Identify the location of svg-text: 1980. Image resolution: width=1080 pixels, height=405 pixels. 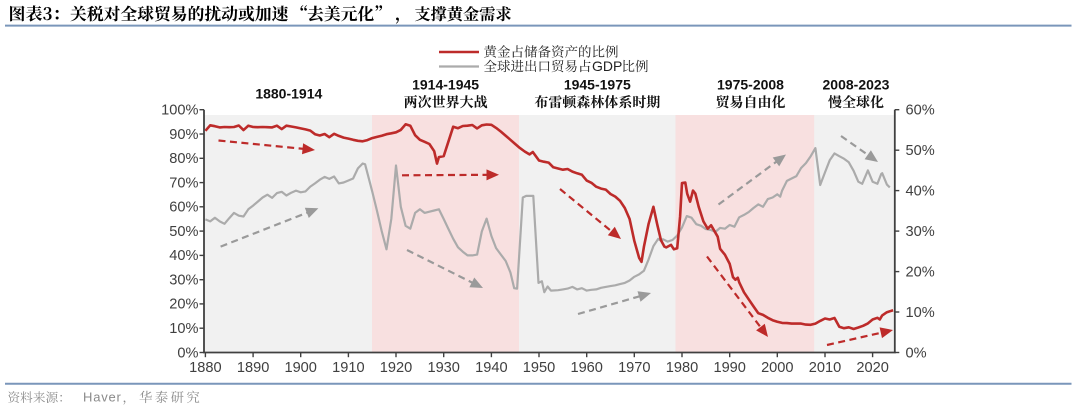
(682, 368).